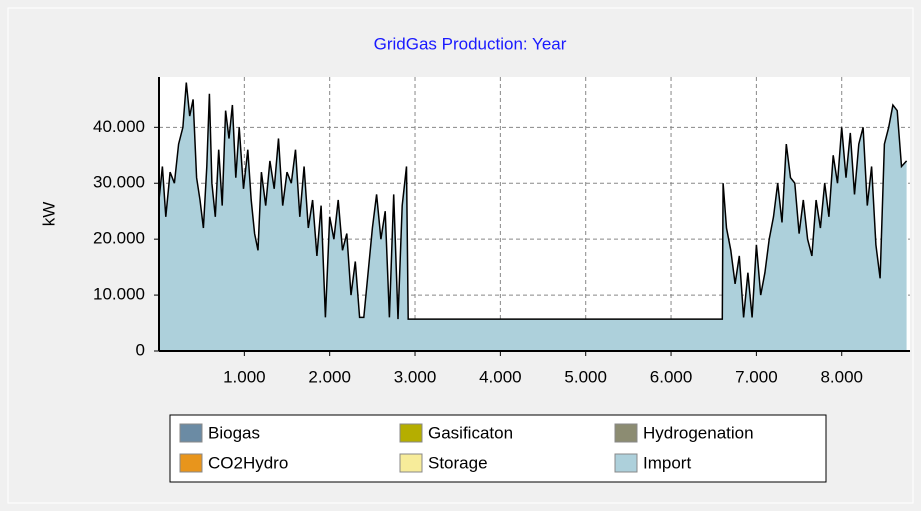 Image resolution: width=921 pixels, height=511 pixels. Describe the element at coordinates (756, 376) in the screenshot. I see `x-tick-label: 7.000` at that location.